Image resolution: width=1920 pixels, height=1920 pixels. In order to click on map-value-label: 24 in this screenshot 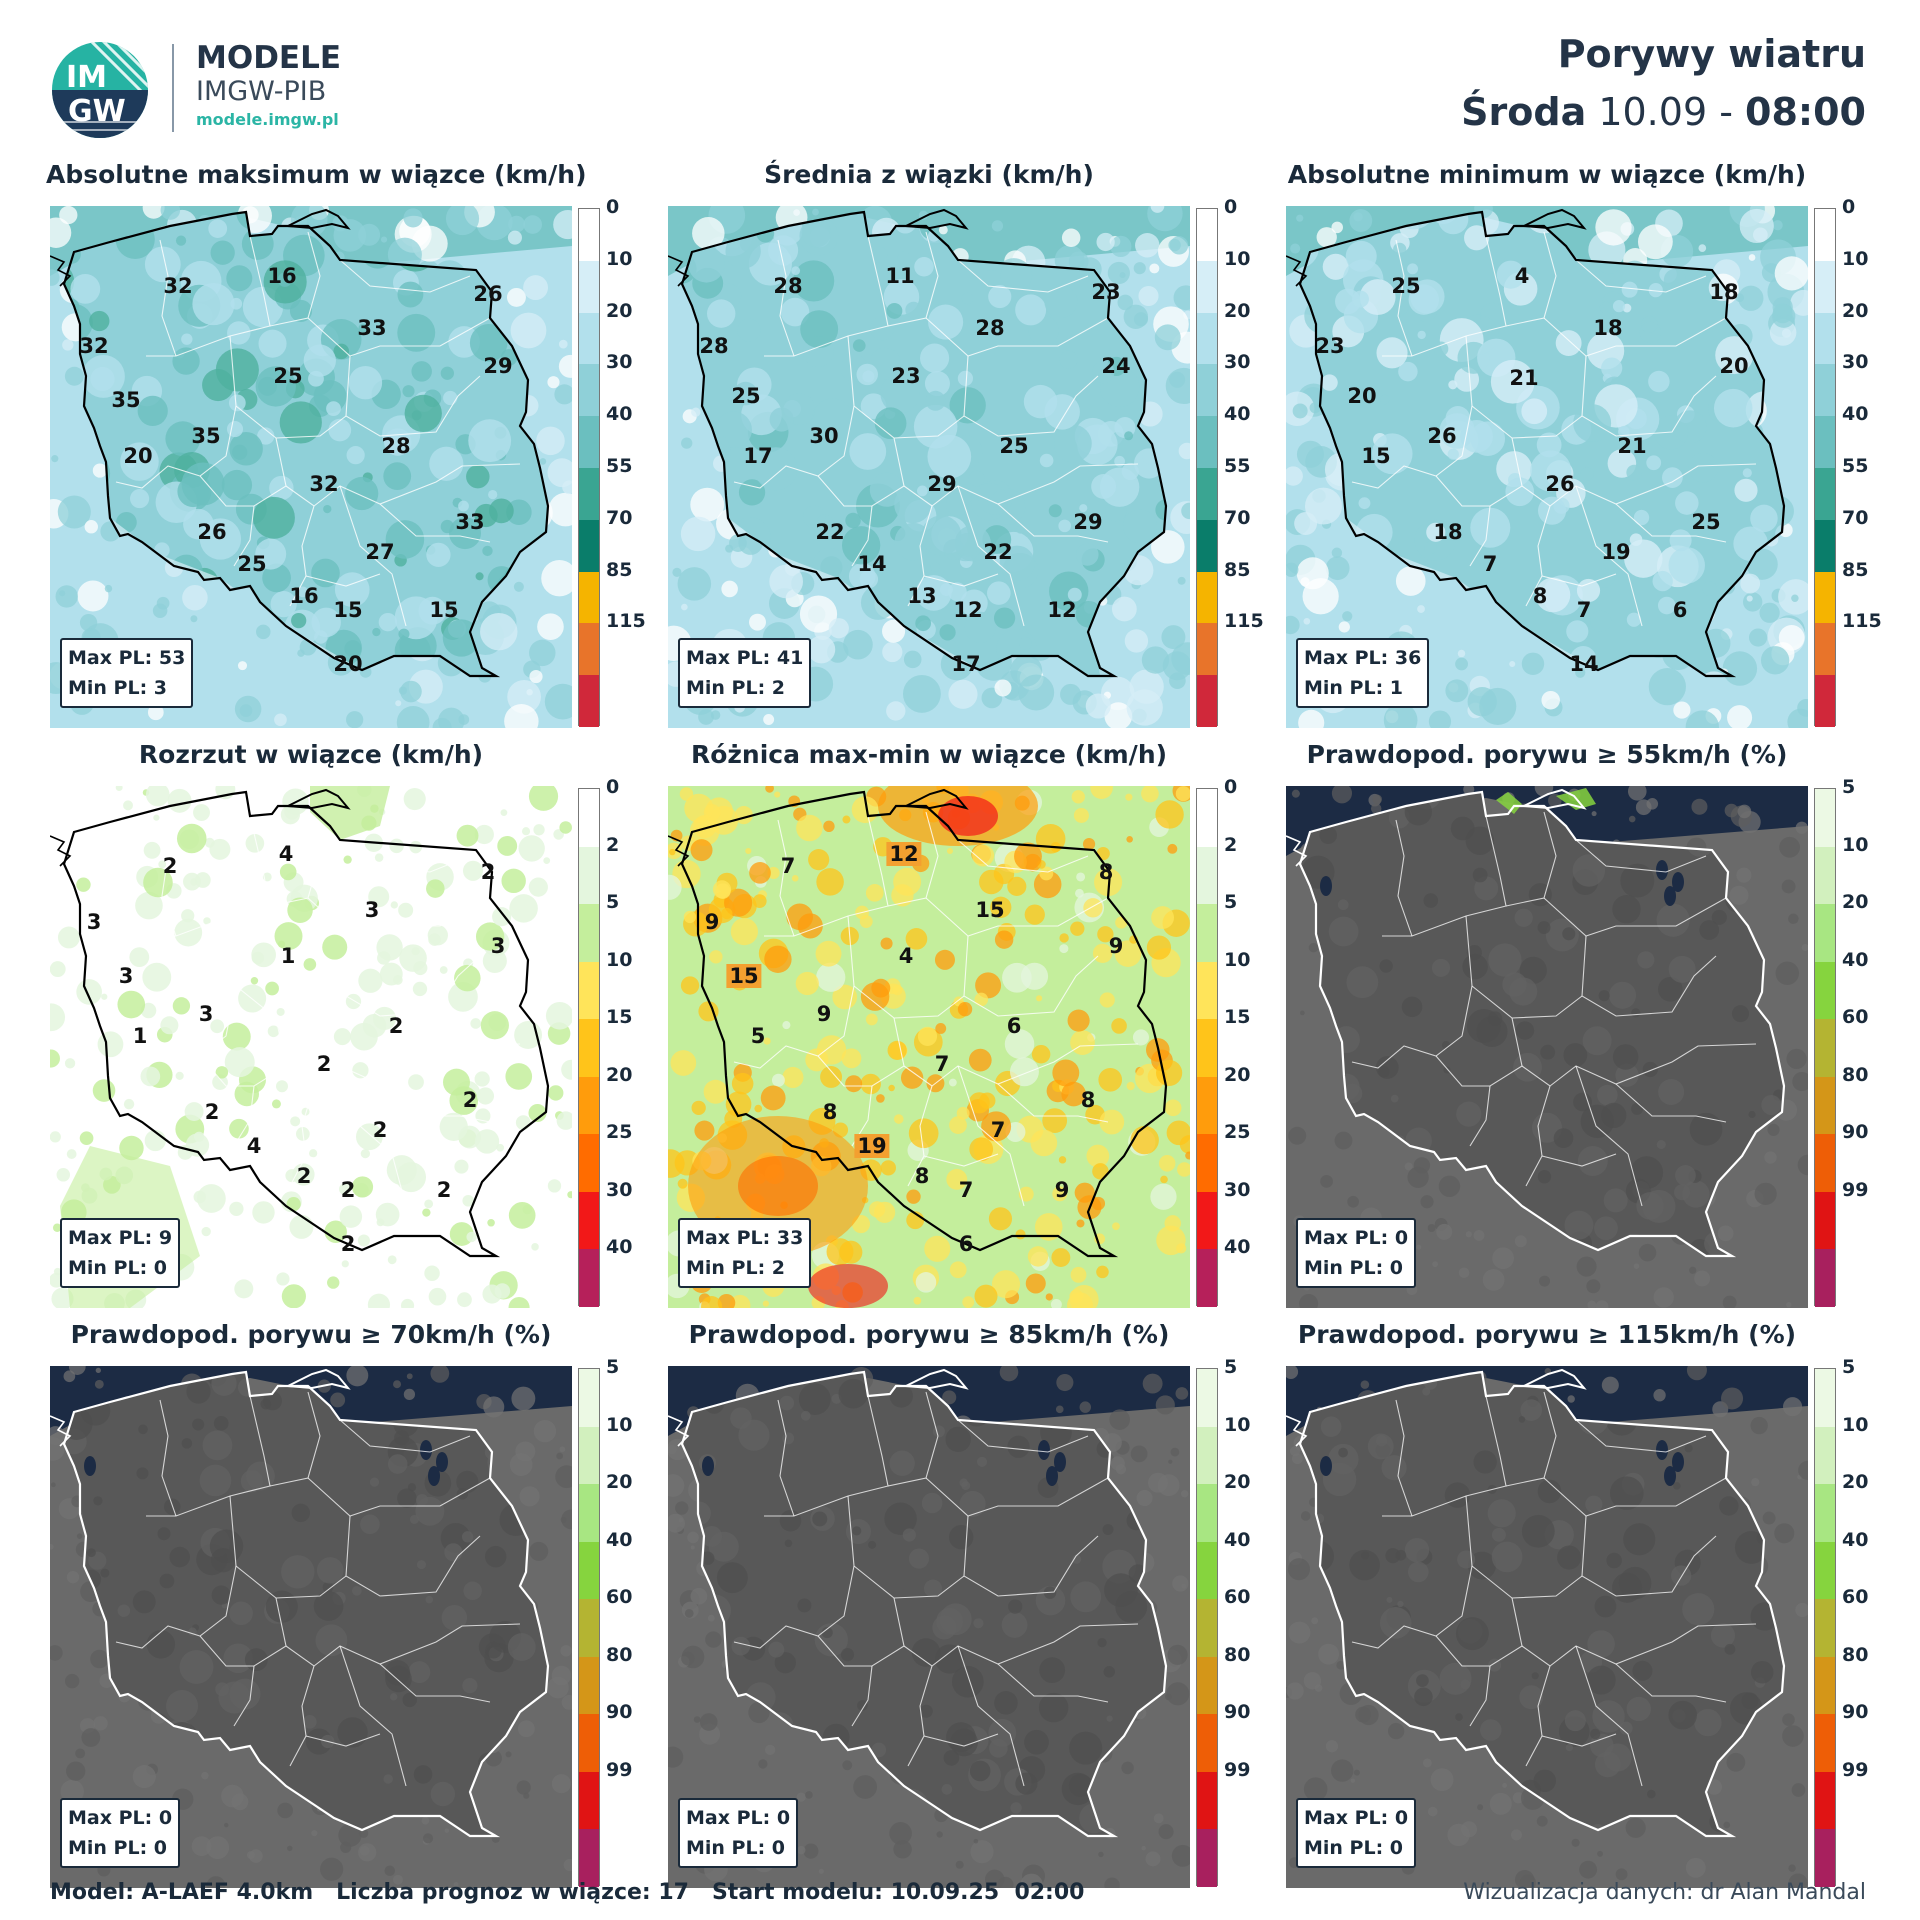, I will do `click(1116, 366)`.